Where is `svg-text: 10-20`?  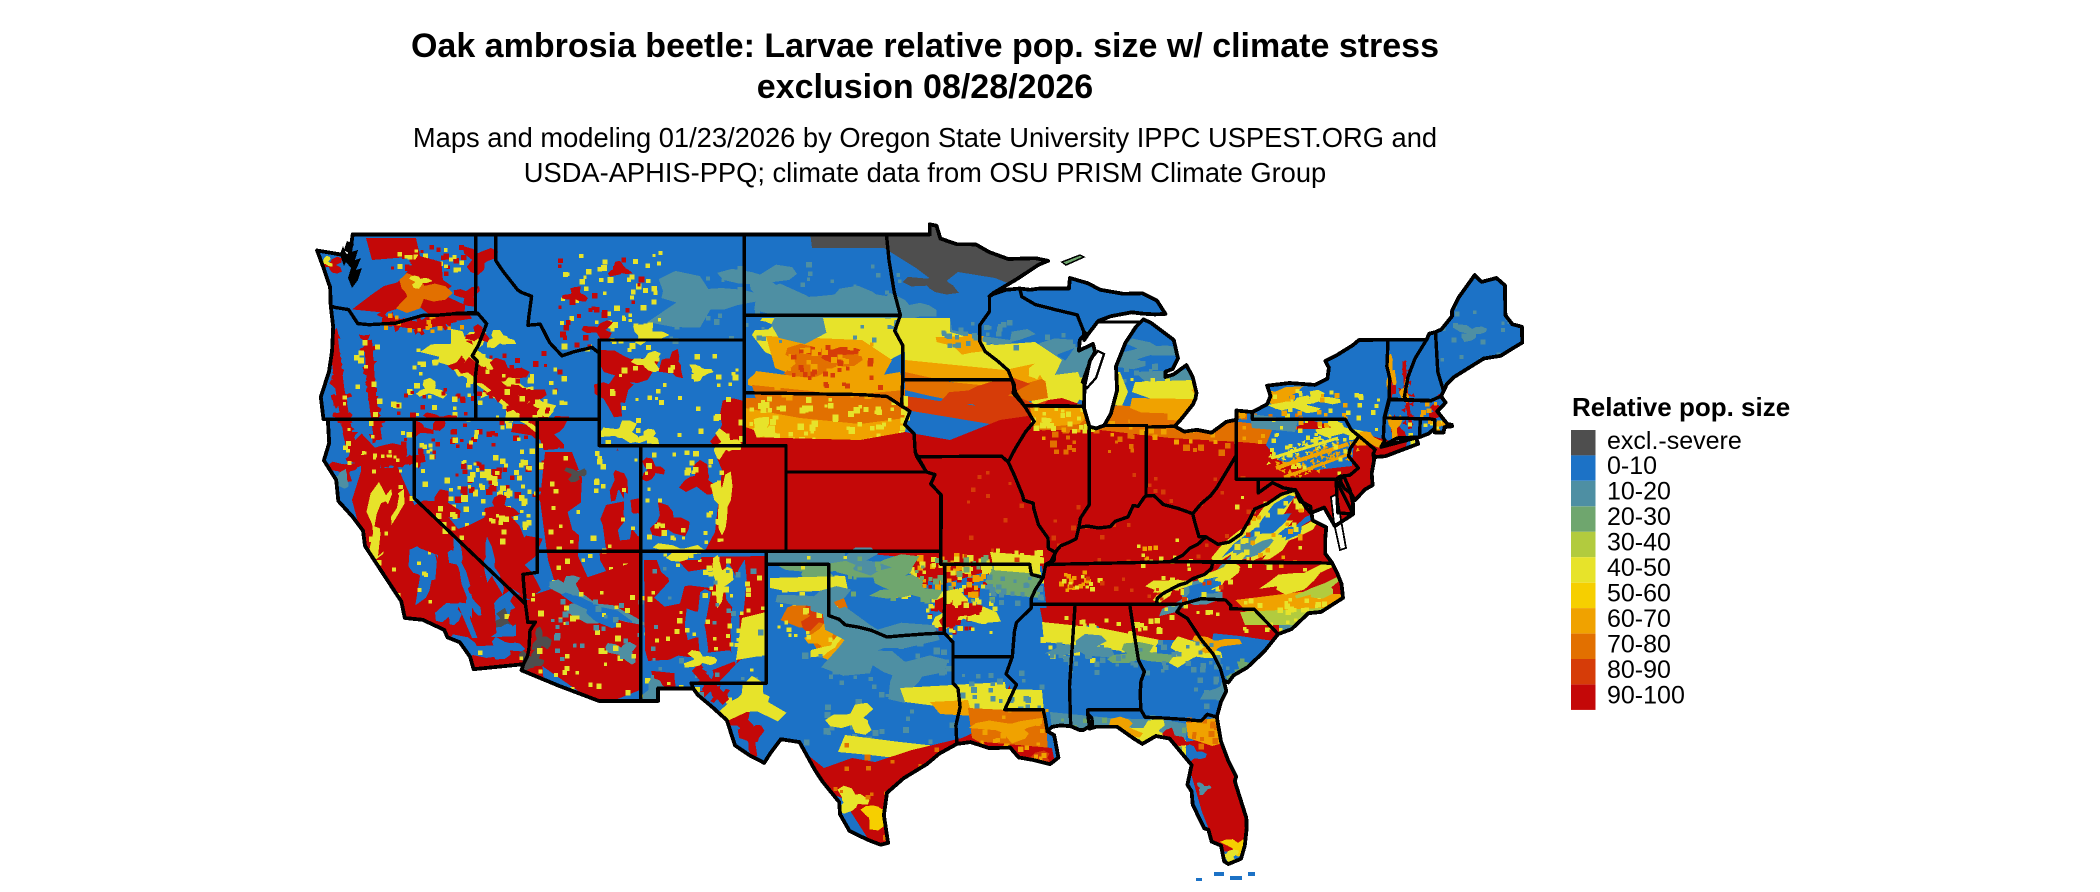 svg-text: 10-20 is located at coordinates (1639, 492).